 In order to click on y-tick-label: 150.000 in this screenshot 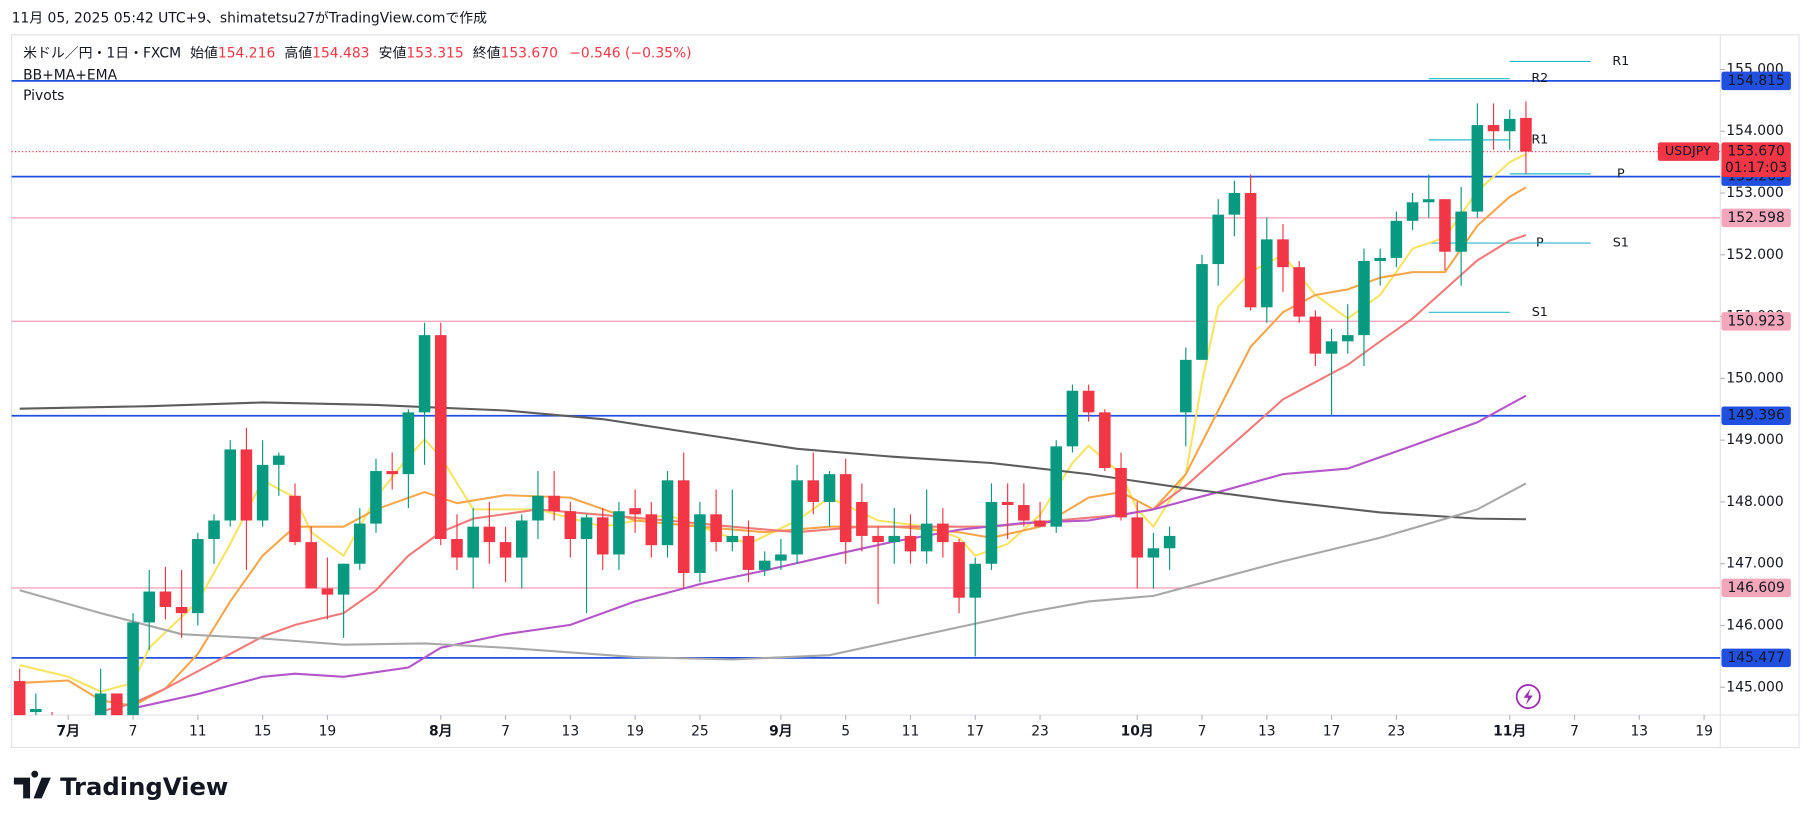, I will do `click(1754, 378)`.